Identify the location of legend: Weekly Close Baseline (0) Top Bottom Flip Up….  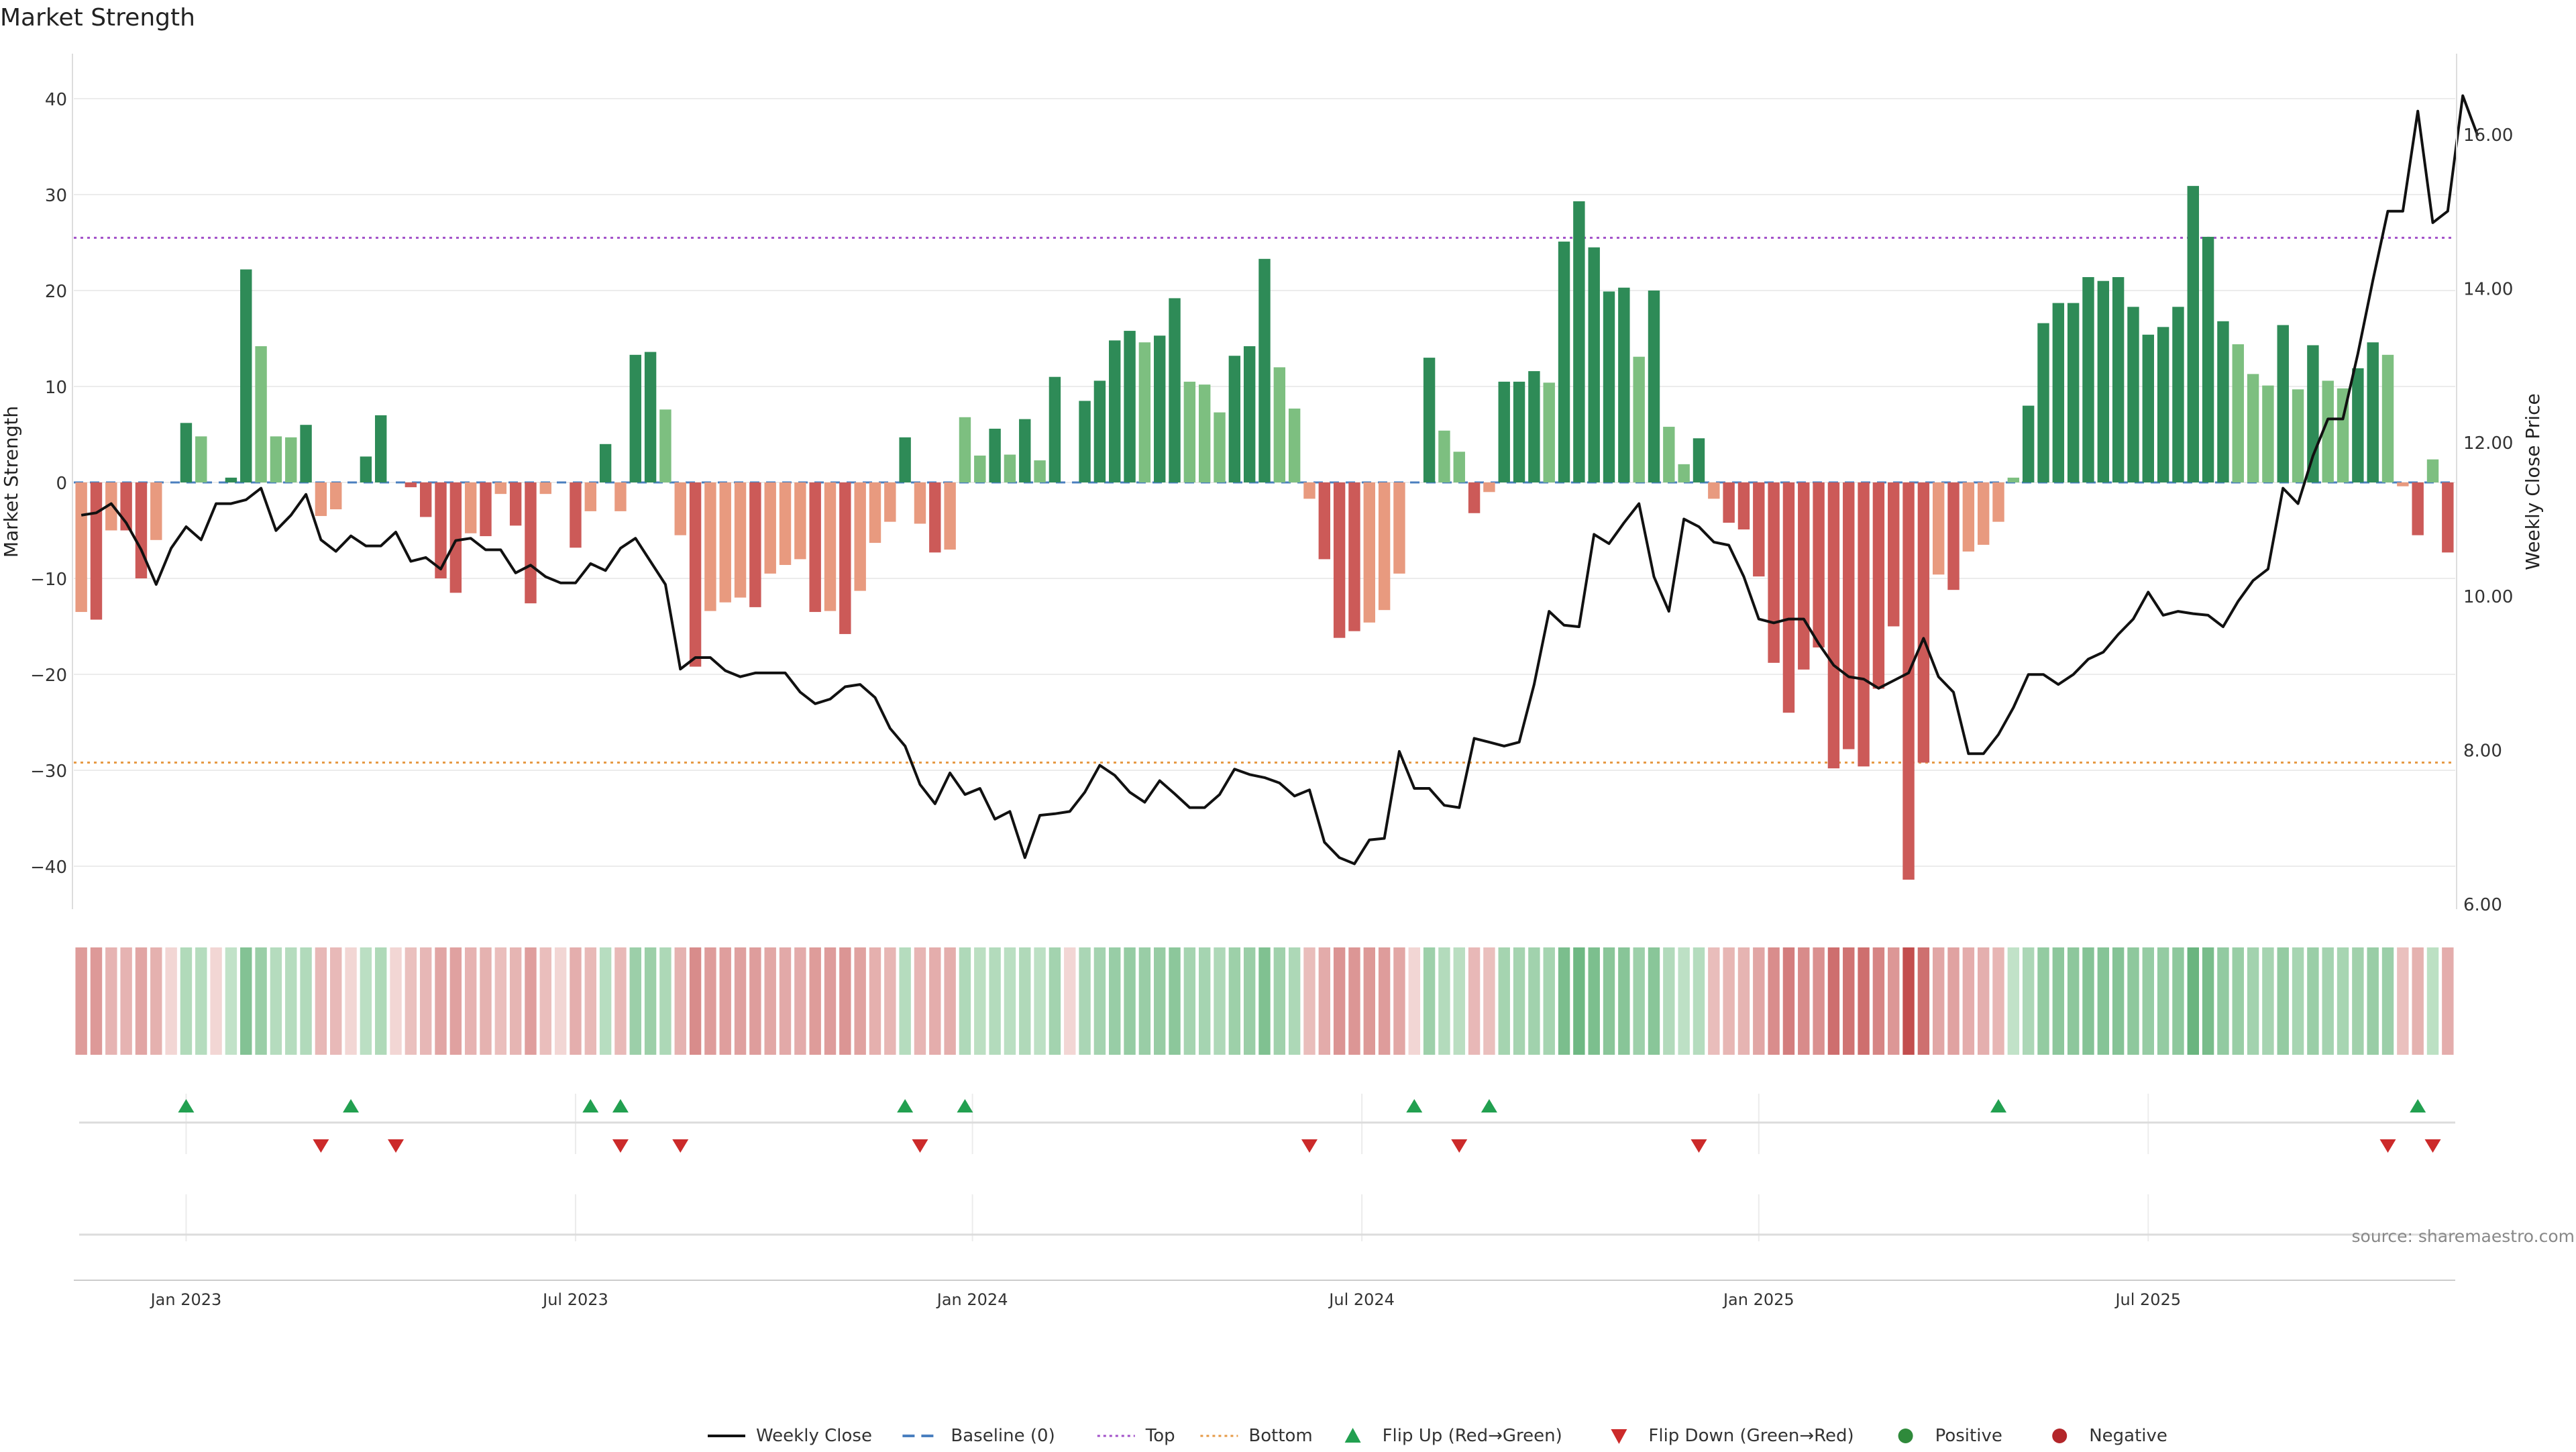
(1437, 1436).